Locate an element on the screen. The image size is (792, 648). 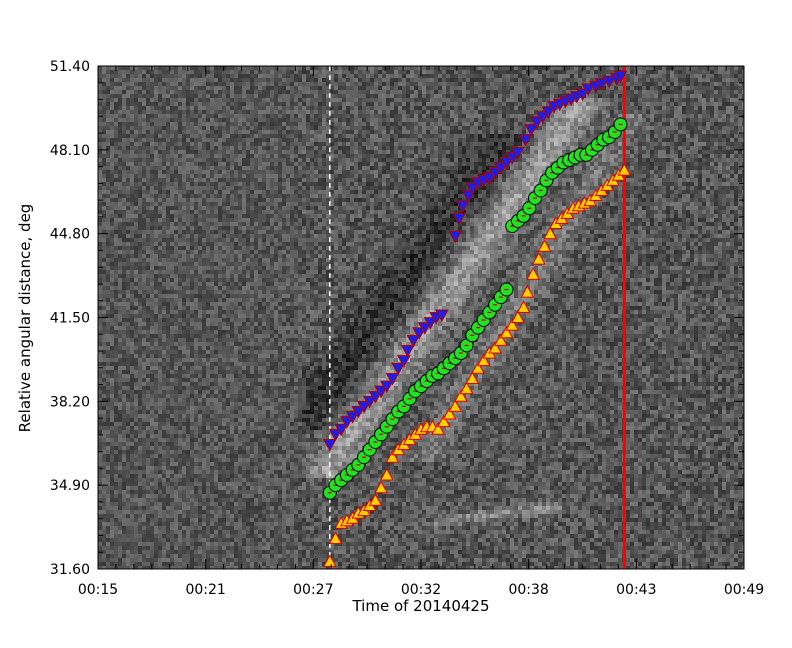
y-tick-labels: 31.60 34.90 38.20 41.50 44.80 48.10 51.40 is located at coordinates (70, 318).